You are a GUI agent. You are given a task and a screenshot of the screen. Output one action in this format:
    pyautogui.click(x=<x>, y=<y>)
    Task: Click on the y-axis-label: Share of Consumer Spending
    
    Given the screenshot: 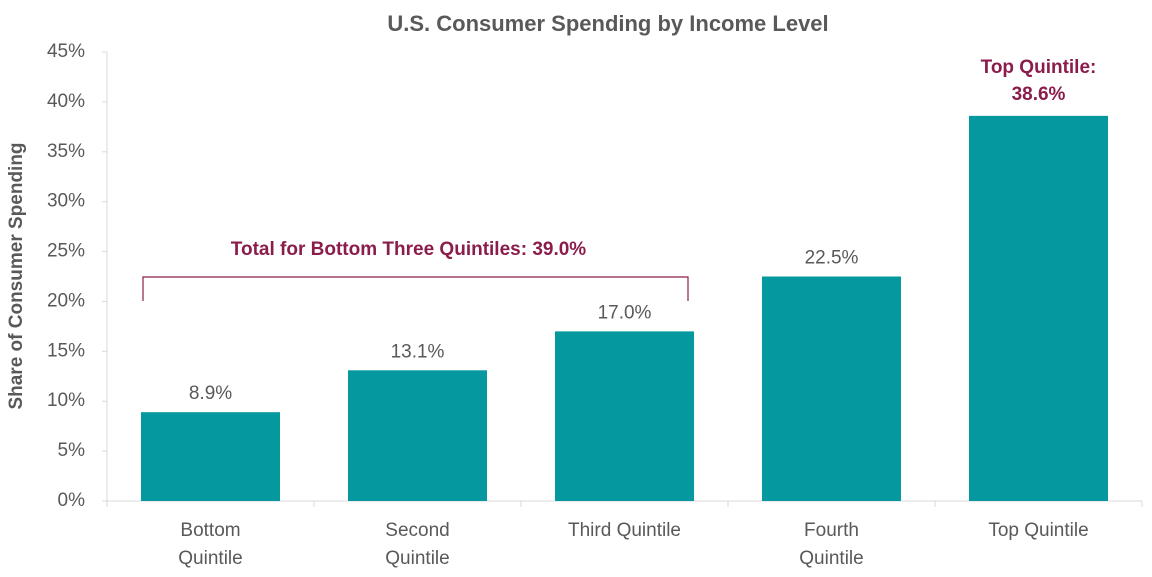 What is the action you would take?
    pyautogui.click(x=16, y=275)
    